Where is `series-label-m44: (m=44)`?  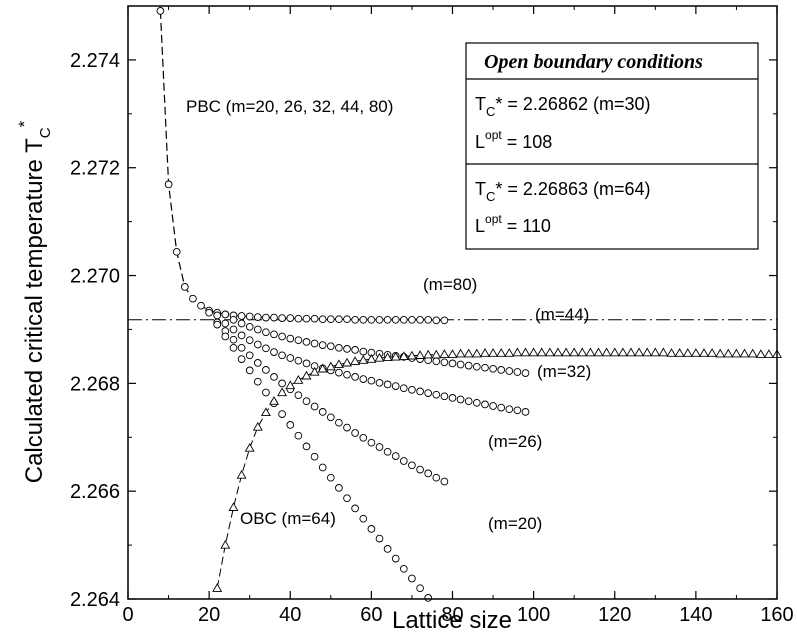 series-label-m44: (m=44) is located at coordinates (562, 314).